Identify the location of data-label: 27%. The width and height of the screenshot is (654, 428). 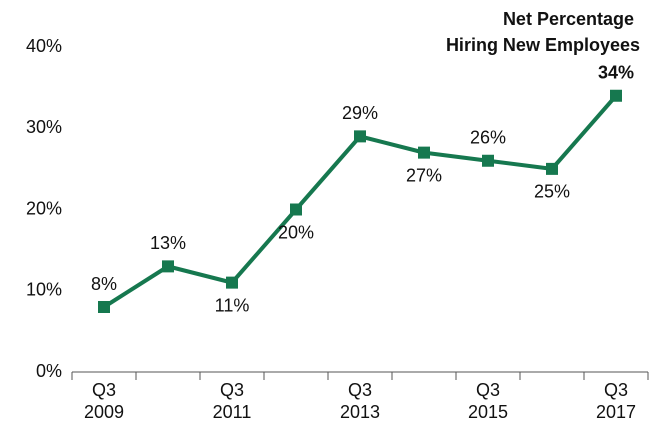
(424, 175).